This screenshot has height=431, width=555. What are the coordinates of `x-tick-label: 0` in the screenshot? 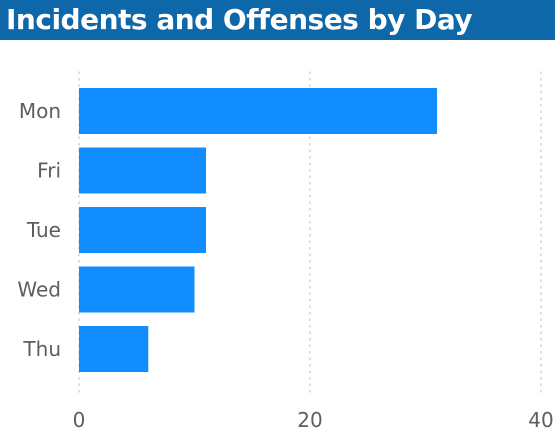 It's located at (79, 419).